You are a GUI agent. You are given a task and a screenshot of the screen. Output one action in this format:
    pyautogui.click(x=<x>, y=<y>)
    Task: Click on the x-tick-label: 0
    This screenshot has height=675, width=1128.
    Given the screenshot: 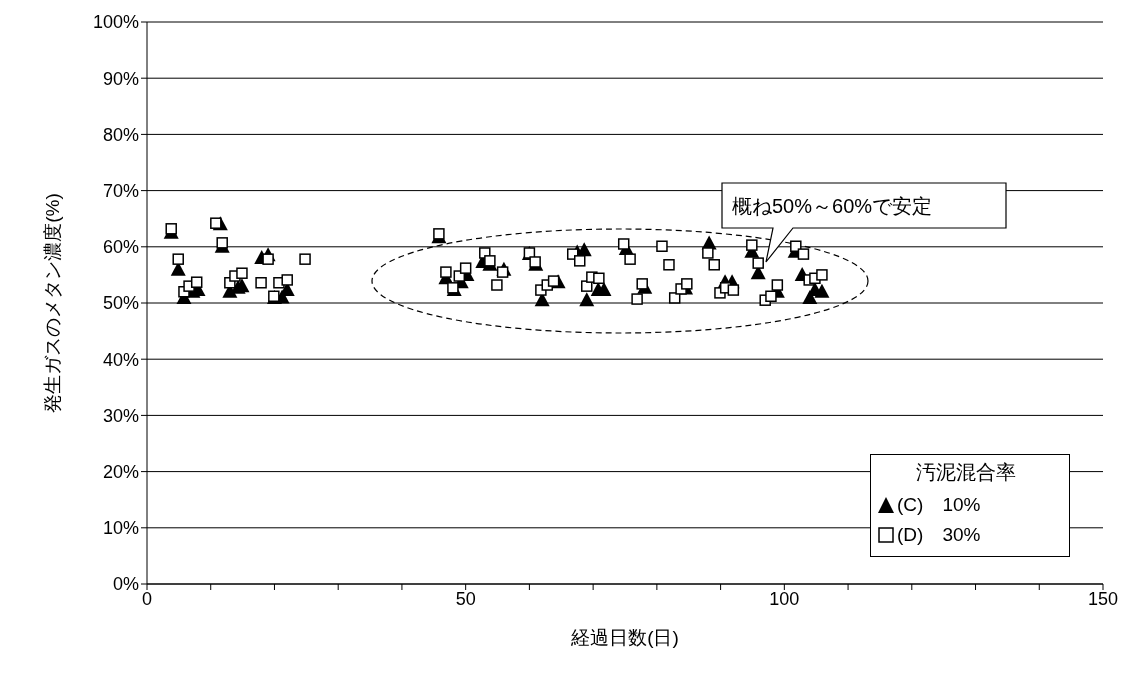 What is the action you would take?
    pyautogui.click(x=147, y=598)
    